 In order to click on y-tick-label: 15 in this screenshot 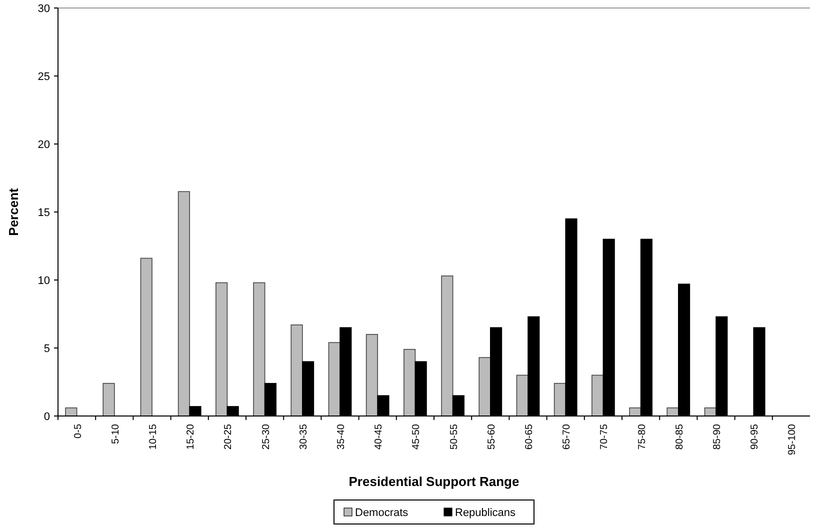, I will do `click(44, 212)`.